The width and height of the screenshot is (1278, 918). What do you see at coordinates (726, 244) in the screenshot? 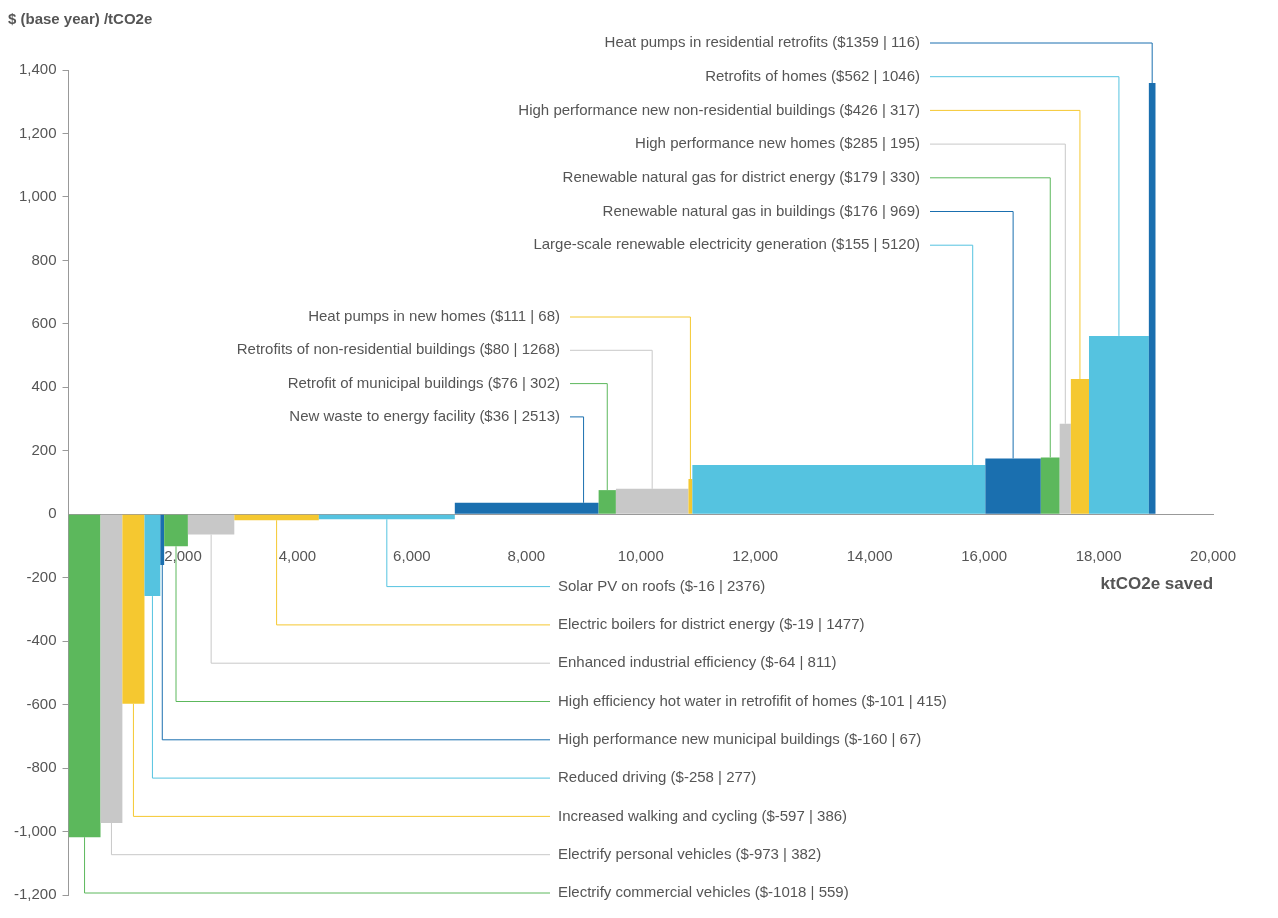
I see `annotation: Large-scale renewable electricity generation ($155 | 5120)` at bounding box center [726, 244].